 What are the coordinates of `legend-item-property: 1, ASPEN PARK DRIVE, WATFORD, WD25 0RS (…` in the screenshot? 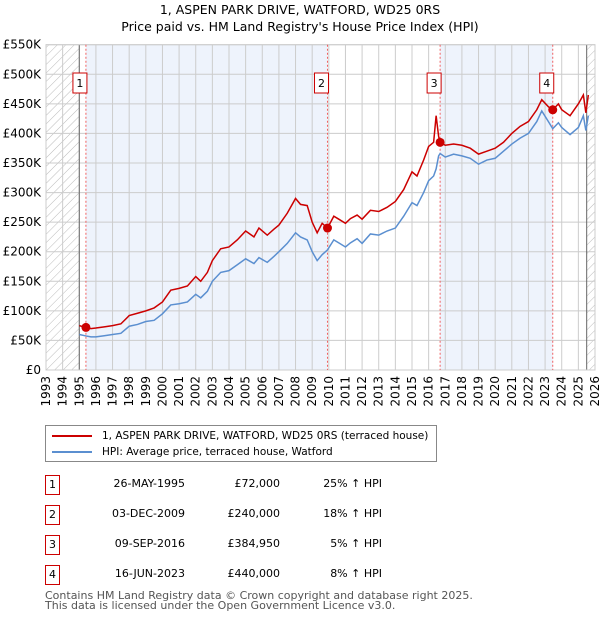 It's located at (237, 436).